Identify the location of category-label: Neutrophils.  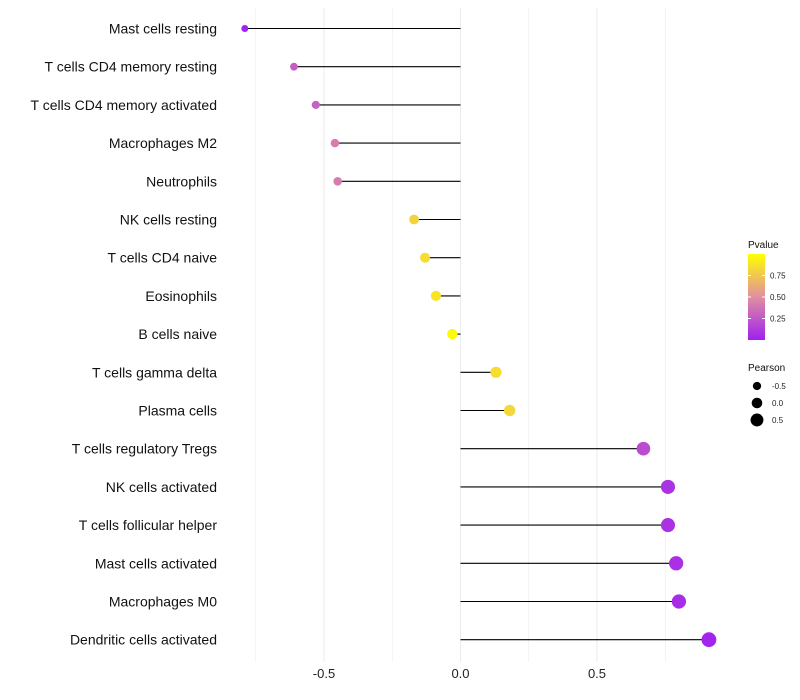
(181, 181).